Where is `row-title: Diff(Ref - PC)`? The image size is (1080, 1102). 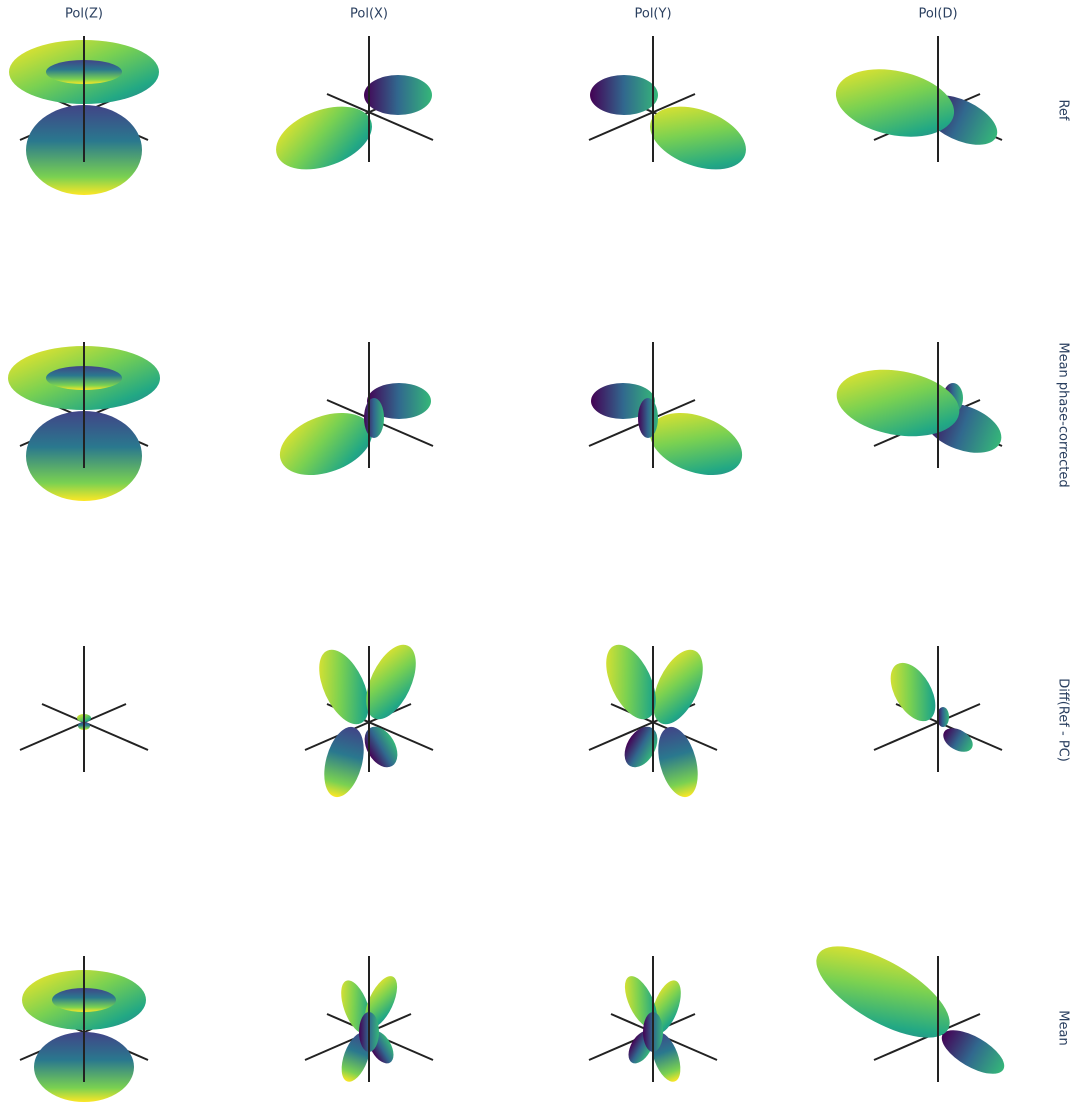 row-title: Diff(Ref - PC) is located at coordinates (1063, 720).